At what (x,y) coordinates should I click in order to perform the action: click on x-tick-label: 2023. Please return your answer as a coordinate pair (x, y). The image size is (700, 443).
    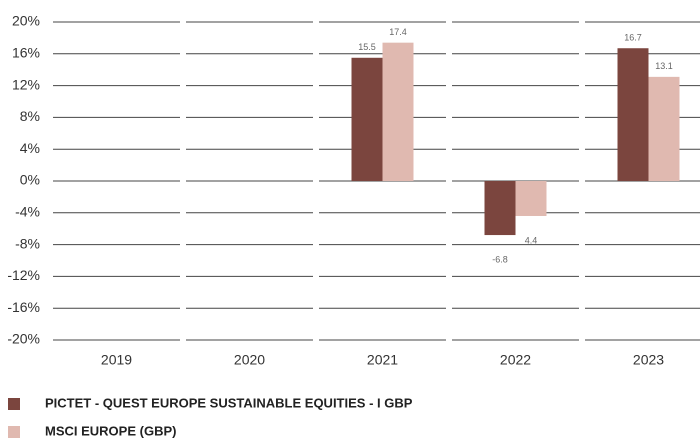
    Looking at the image, I should click on (648, 360).